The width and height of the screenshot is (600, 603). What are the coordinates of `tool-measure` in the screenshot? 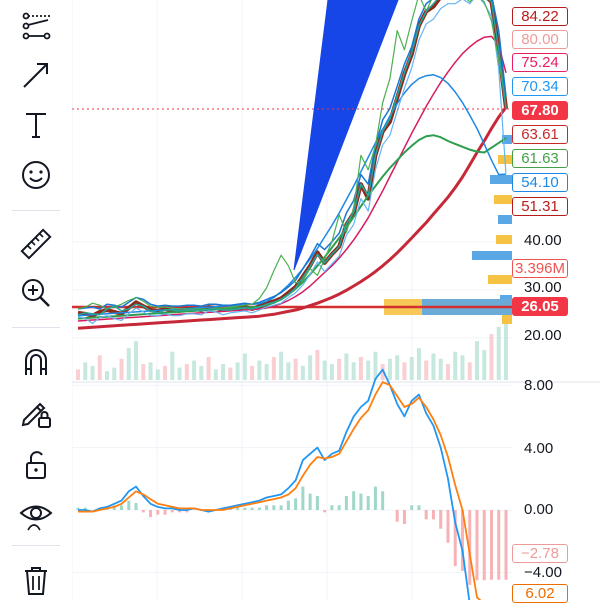 It's located at (36, 244).